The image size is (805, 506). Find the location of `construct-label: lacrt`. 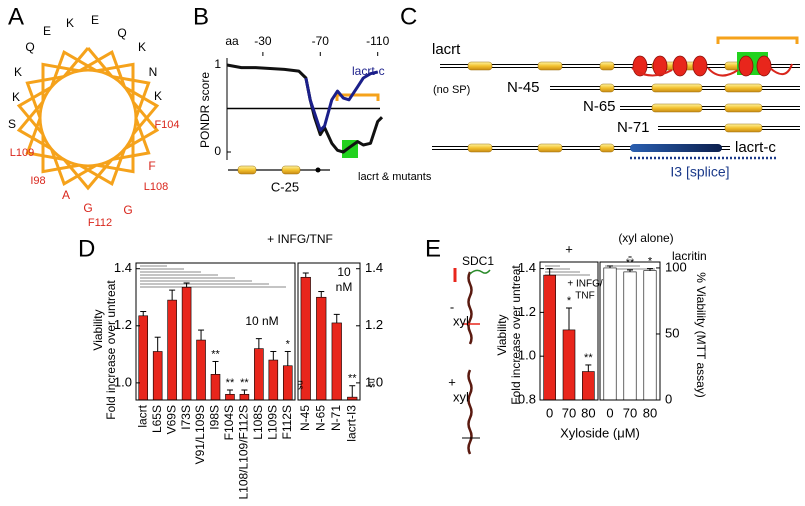

construct-label: lacrt is located at coordinates (446, 49).